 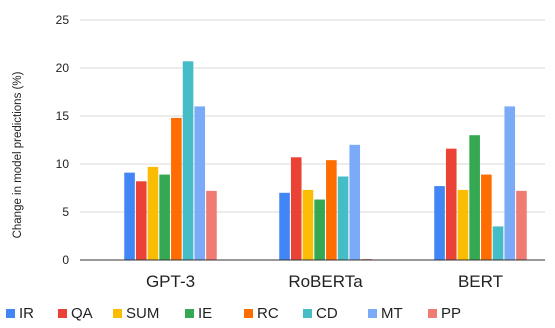 I want to click on bar-rc-gpt3, so click(x=176, y=188).